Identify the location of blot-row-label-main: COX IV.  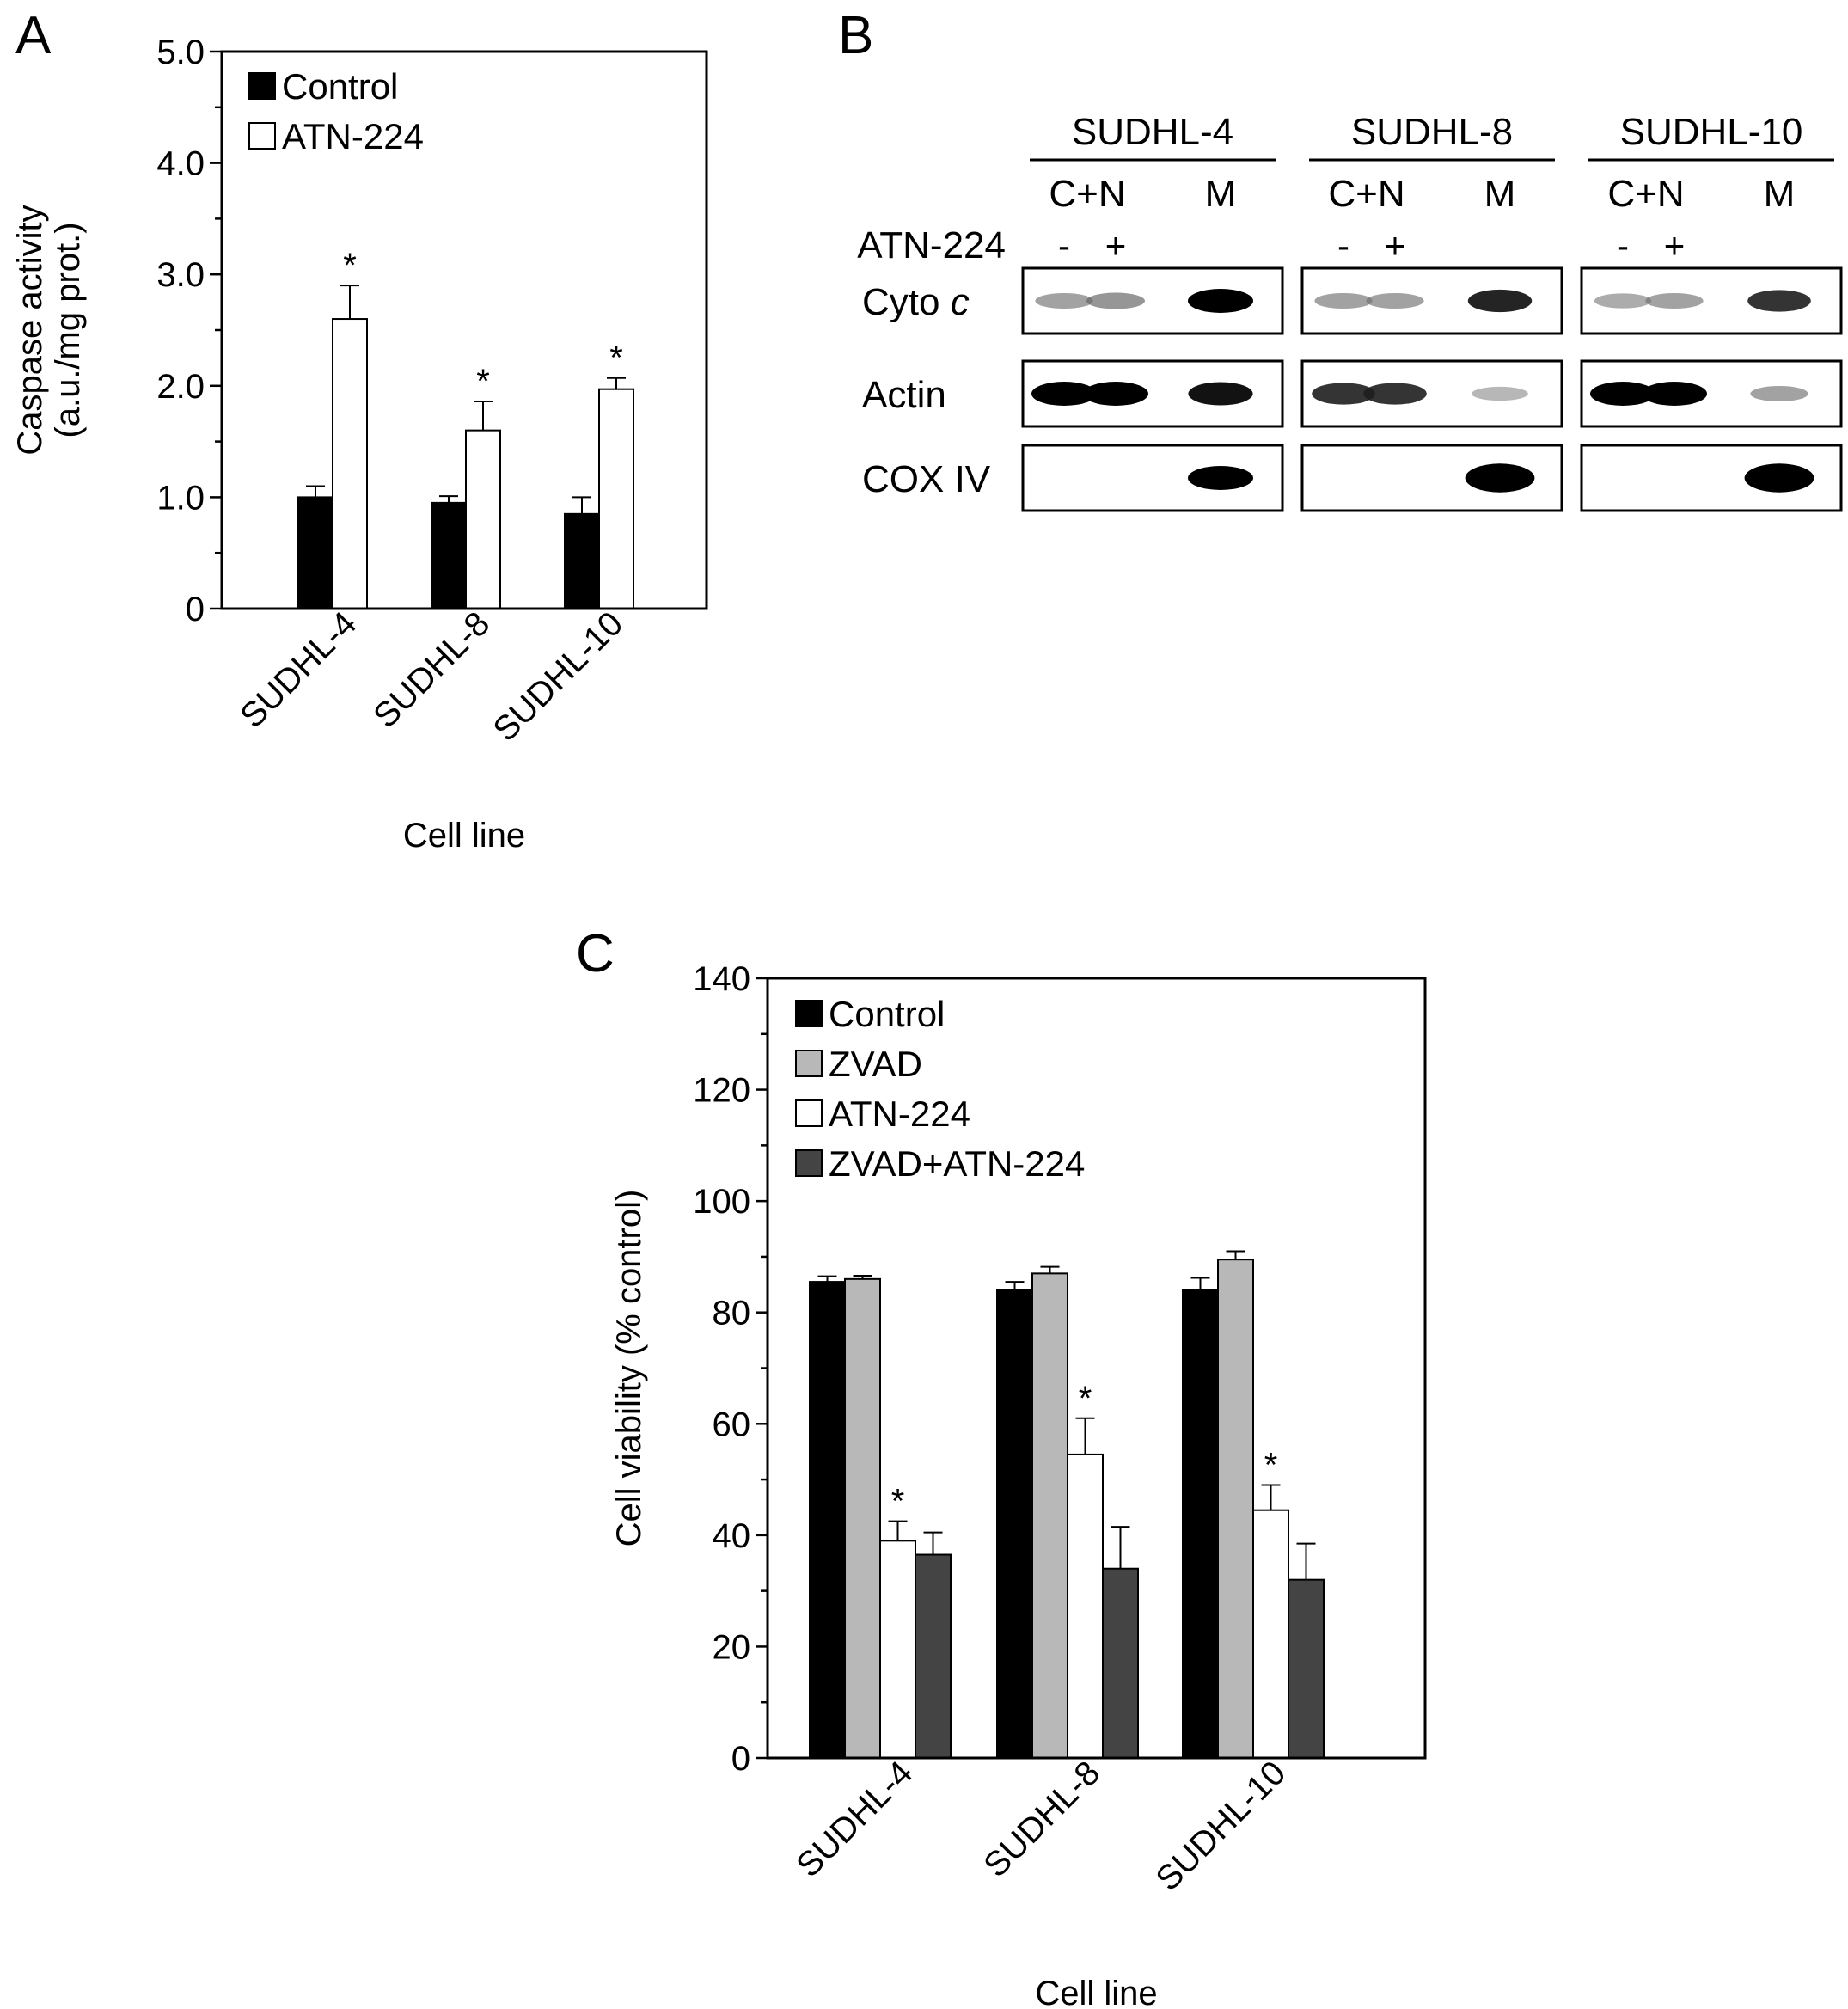
(927, 479).